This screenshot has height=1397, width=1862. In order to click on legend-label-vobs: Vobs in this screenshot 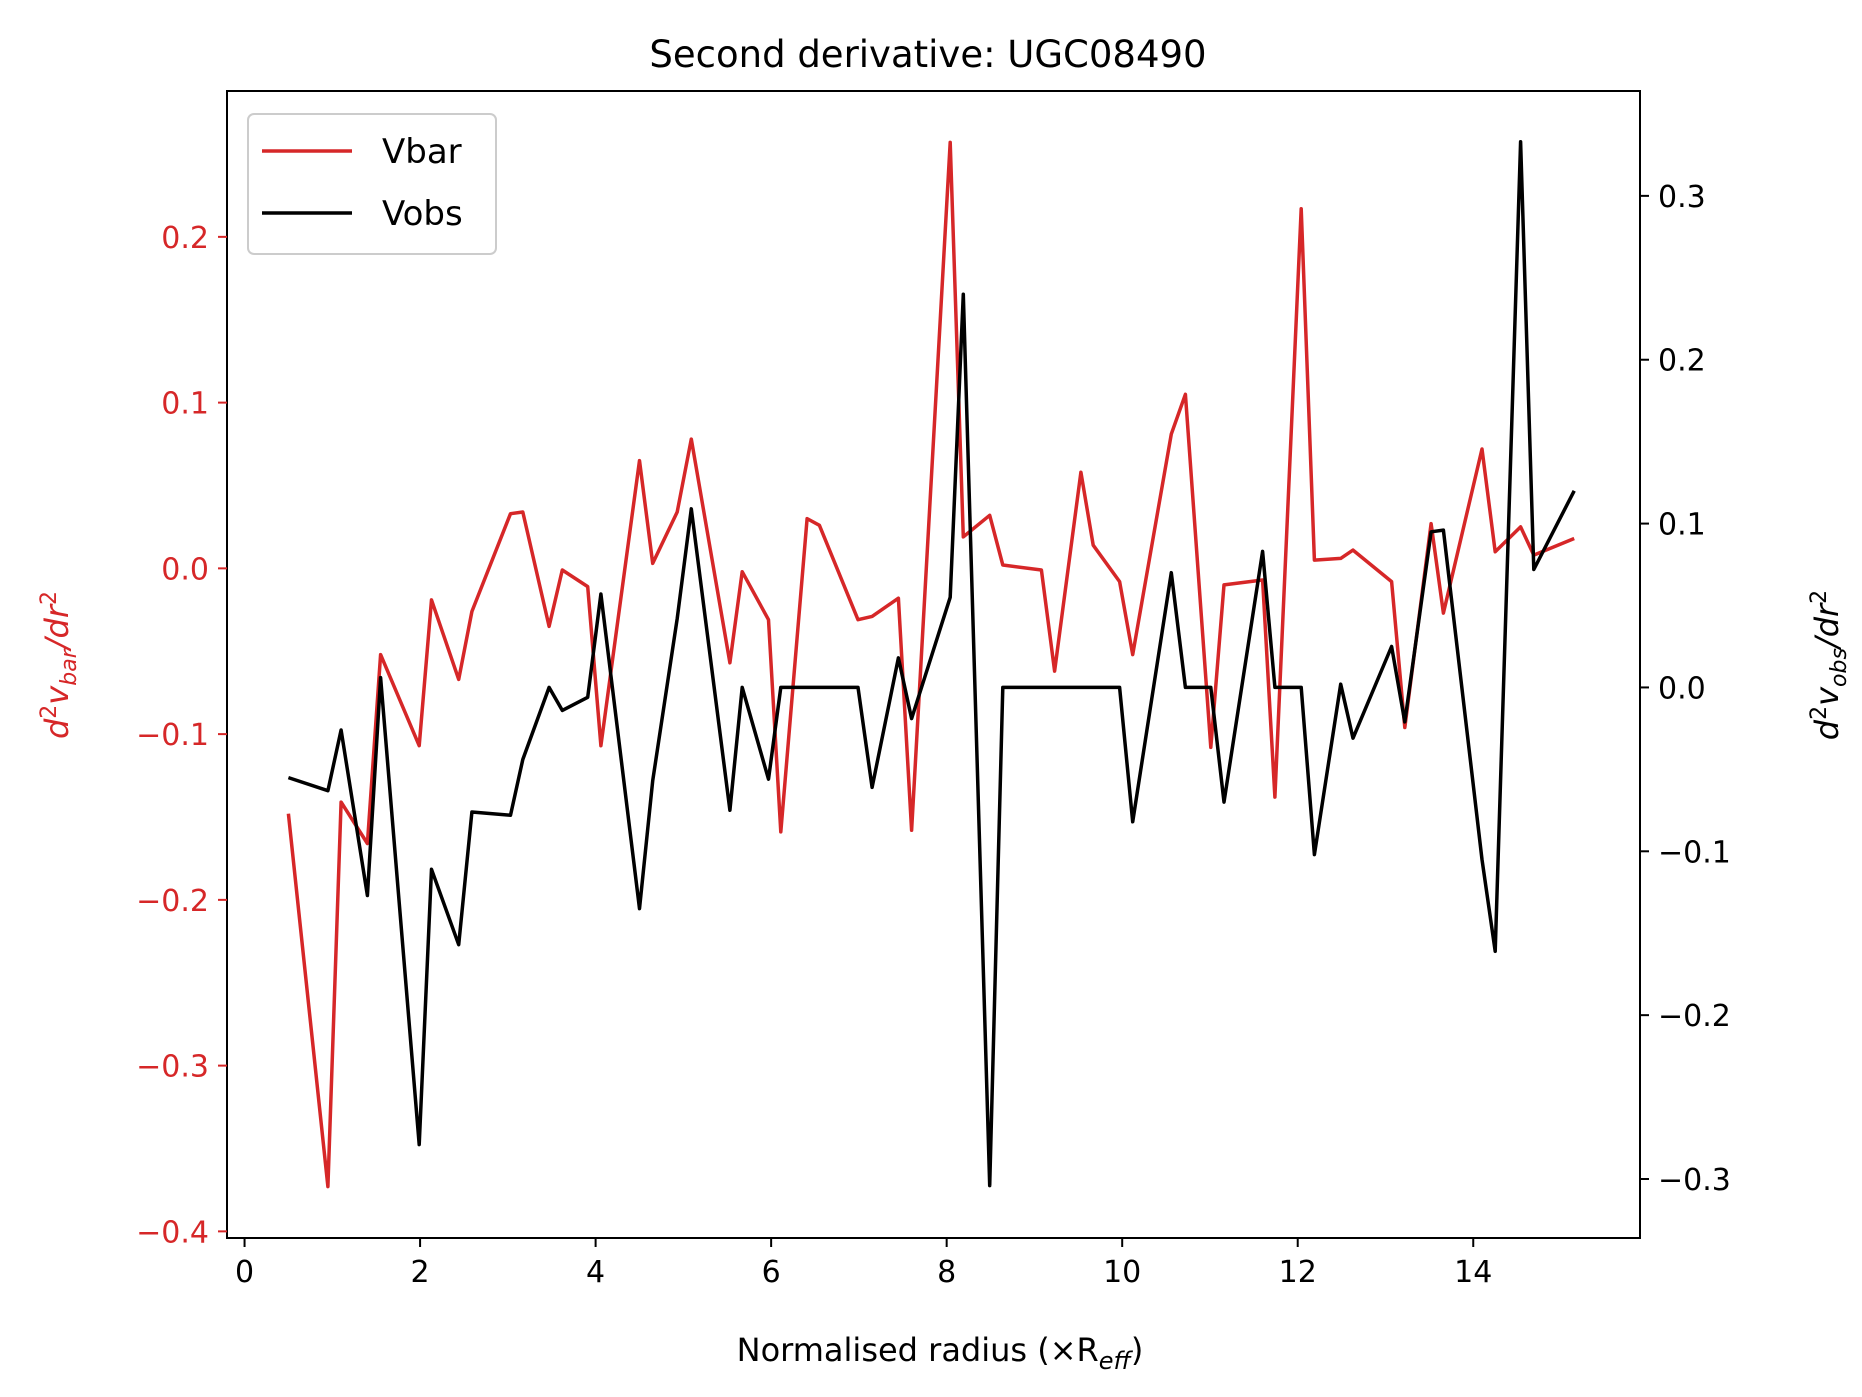, I will do `click(422, 214)`.